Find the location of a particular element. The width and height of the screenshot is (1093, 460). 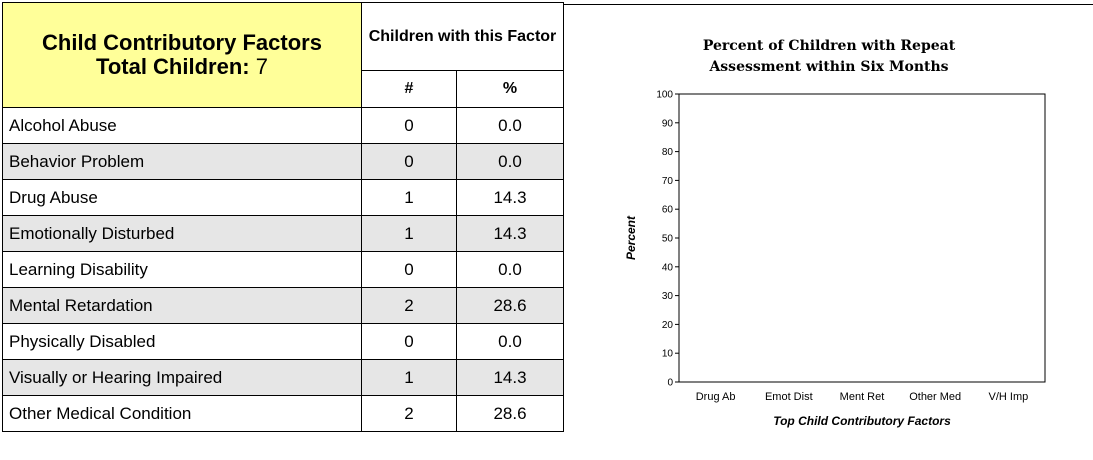

total-children-label: Total Children: is located at coordinates (173, 66).